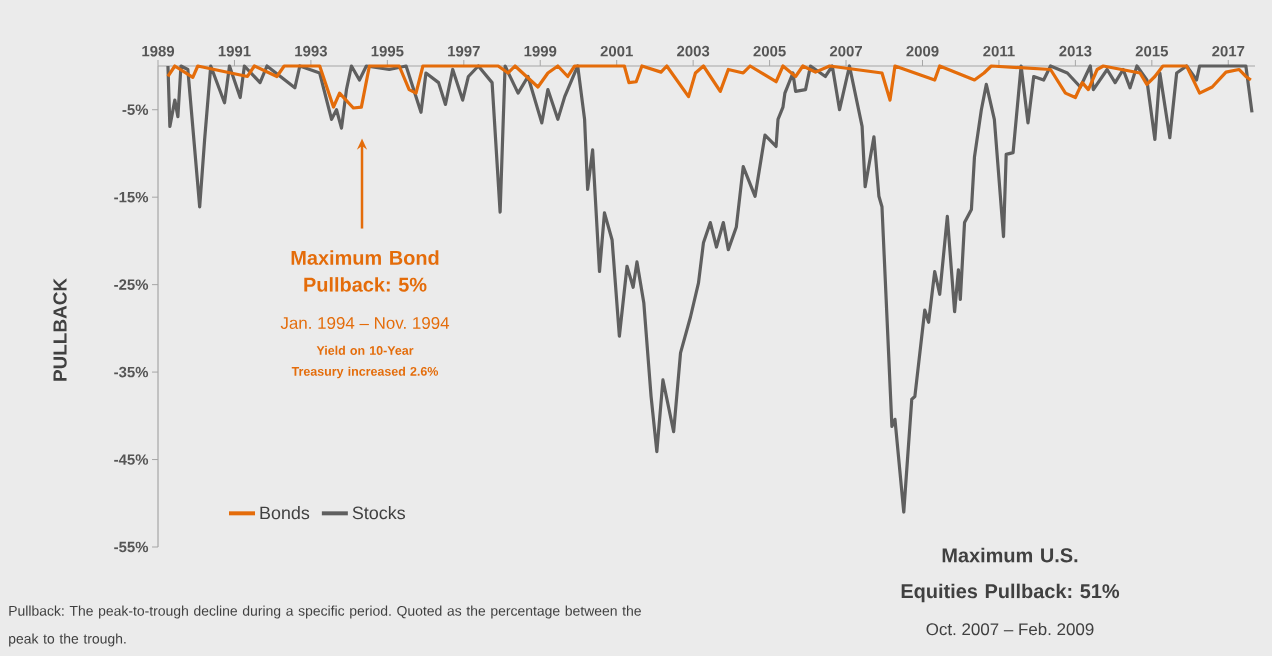 The image size is (1272, 656). What do you see at coordinates (709, 87) in the screenshot?
I see `line-series` at bounding box center [709, 87].